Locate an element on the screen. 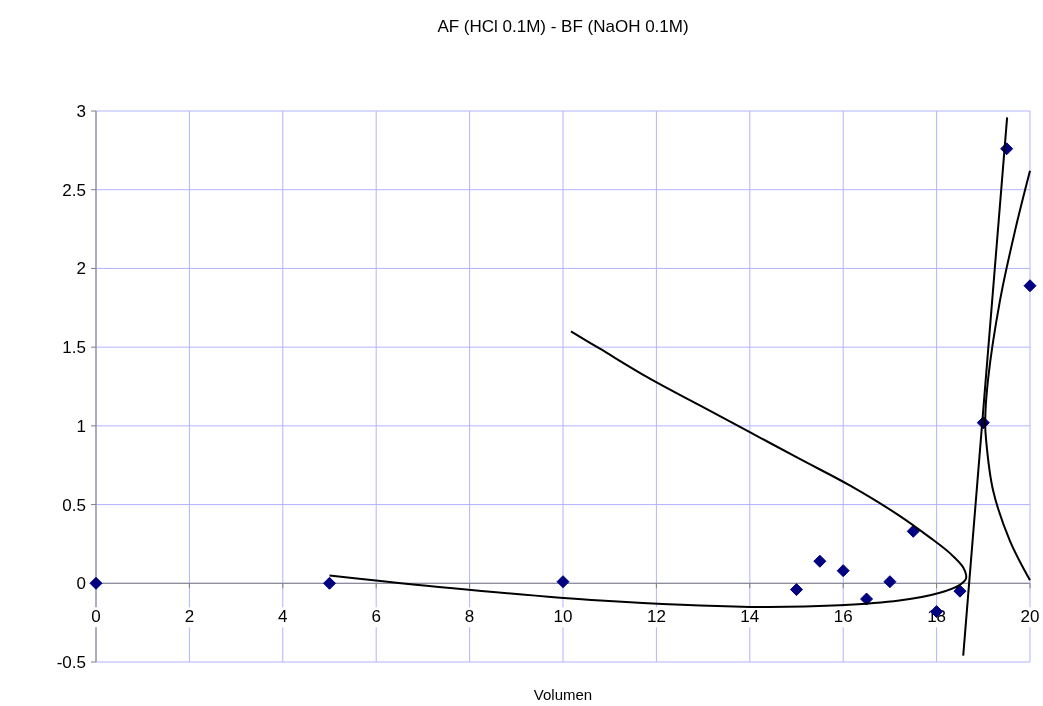  y-tick-label: -0.5 is located at coordinates (71, 662).